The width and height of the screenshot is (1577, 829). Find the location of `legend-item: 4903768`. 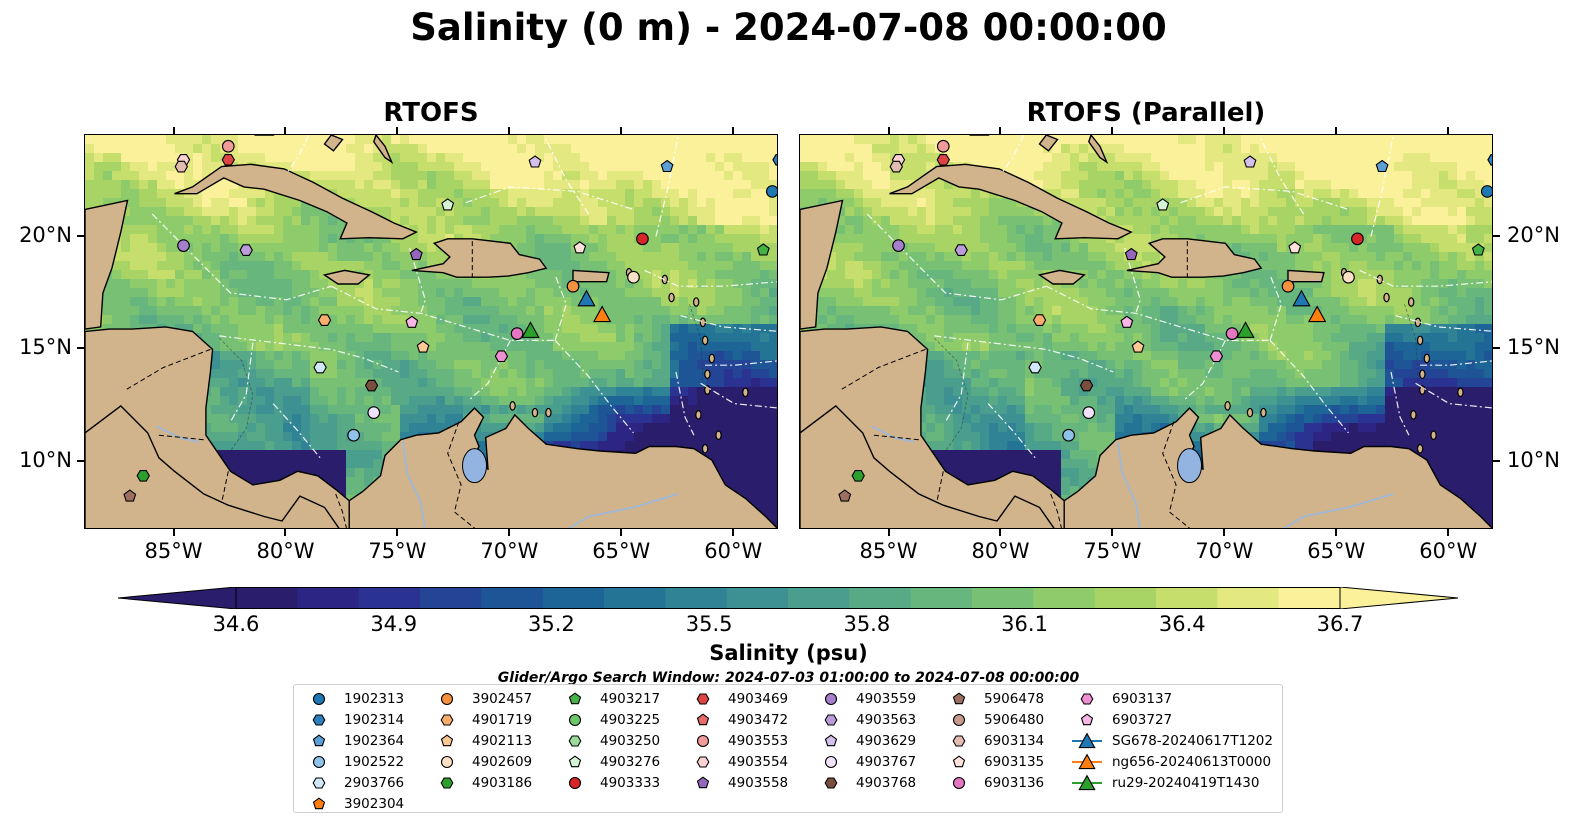

legend-item: 4903768 is located at coordinates (866, 782).